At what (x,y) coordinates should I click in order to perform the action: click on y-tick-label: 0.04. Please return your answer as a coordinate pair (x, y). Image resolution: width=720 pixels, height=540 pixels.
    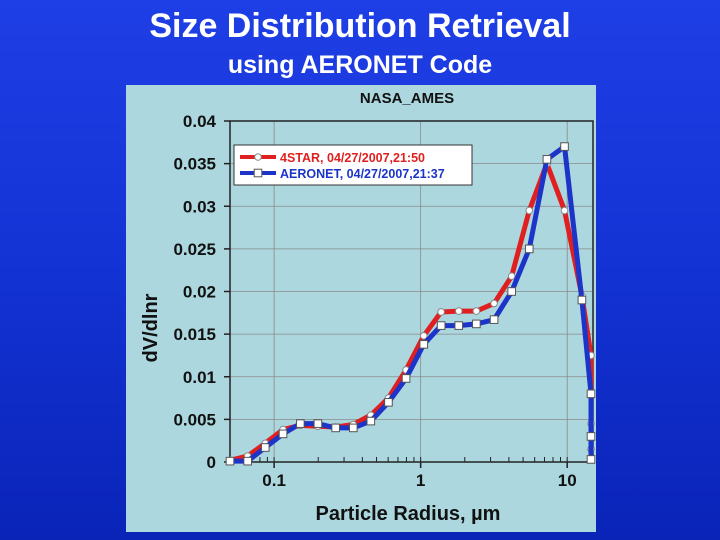
    Looking at the image, I should click on (200, 121).